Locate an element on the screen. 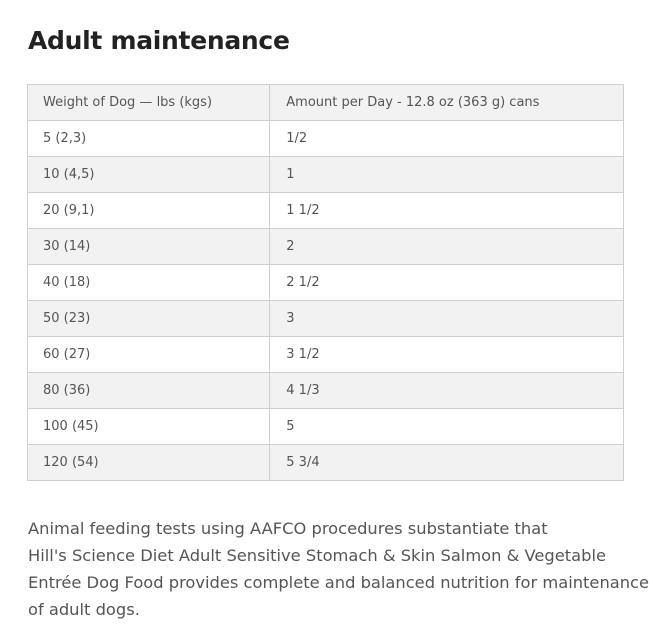 This screenshot has width=653, height=631. table-cell: 20 (9,1) is located at coordinates (148, 210).